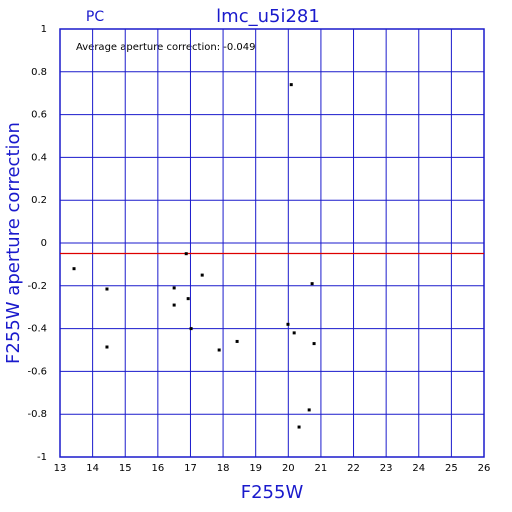 This screenshot has height=512, width=512. Describe the element at coordinates (484, 468) in the screenshot. I see `x-tick-label: 26` at that location.